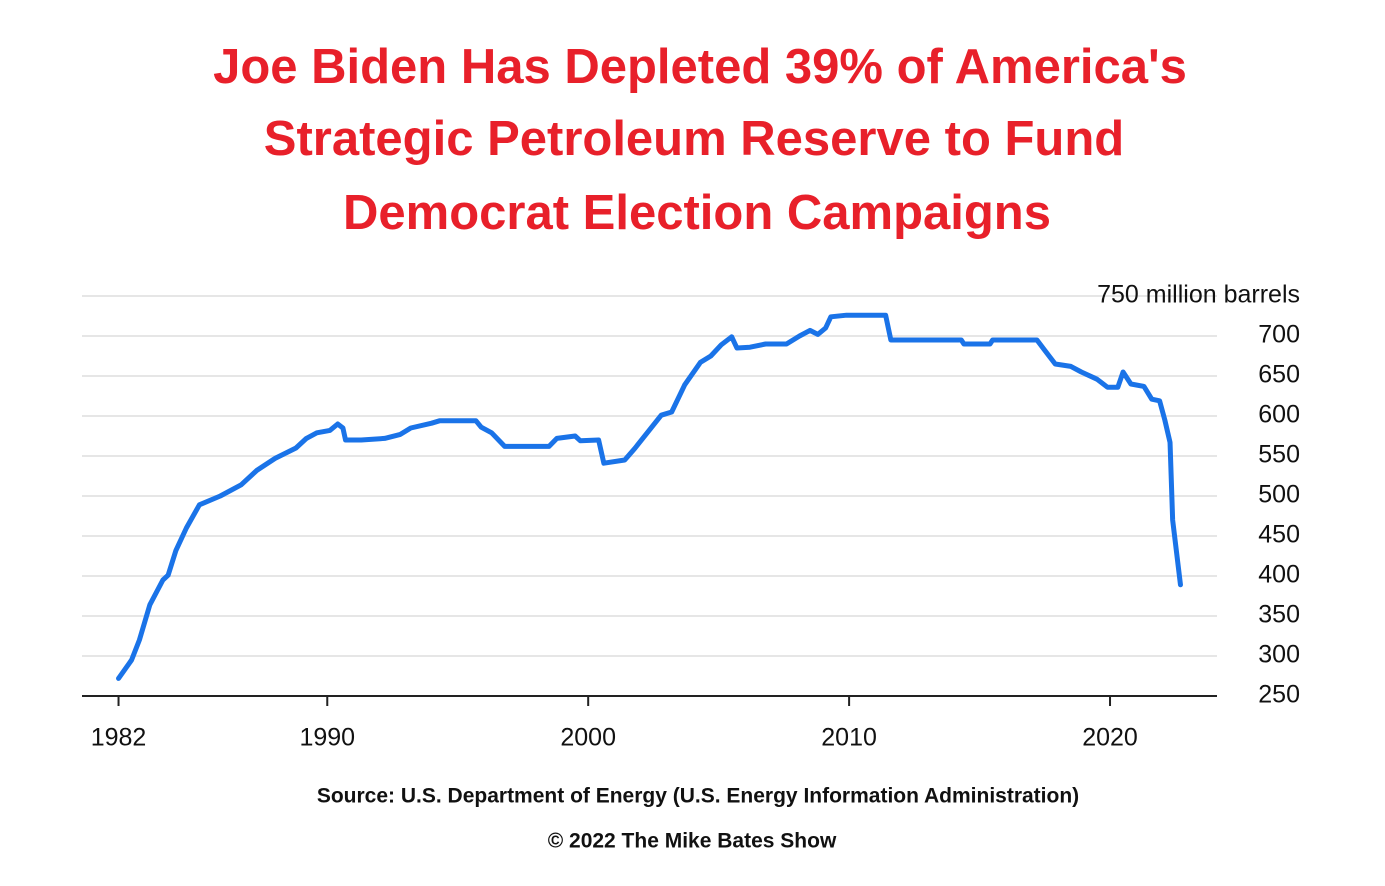 The height and width of the screenshot is (886, 1385). Describe the element at coordinates (1279, 575) in the screenshot. I see `y-tick-label: 400` at that location.